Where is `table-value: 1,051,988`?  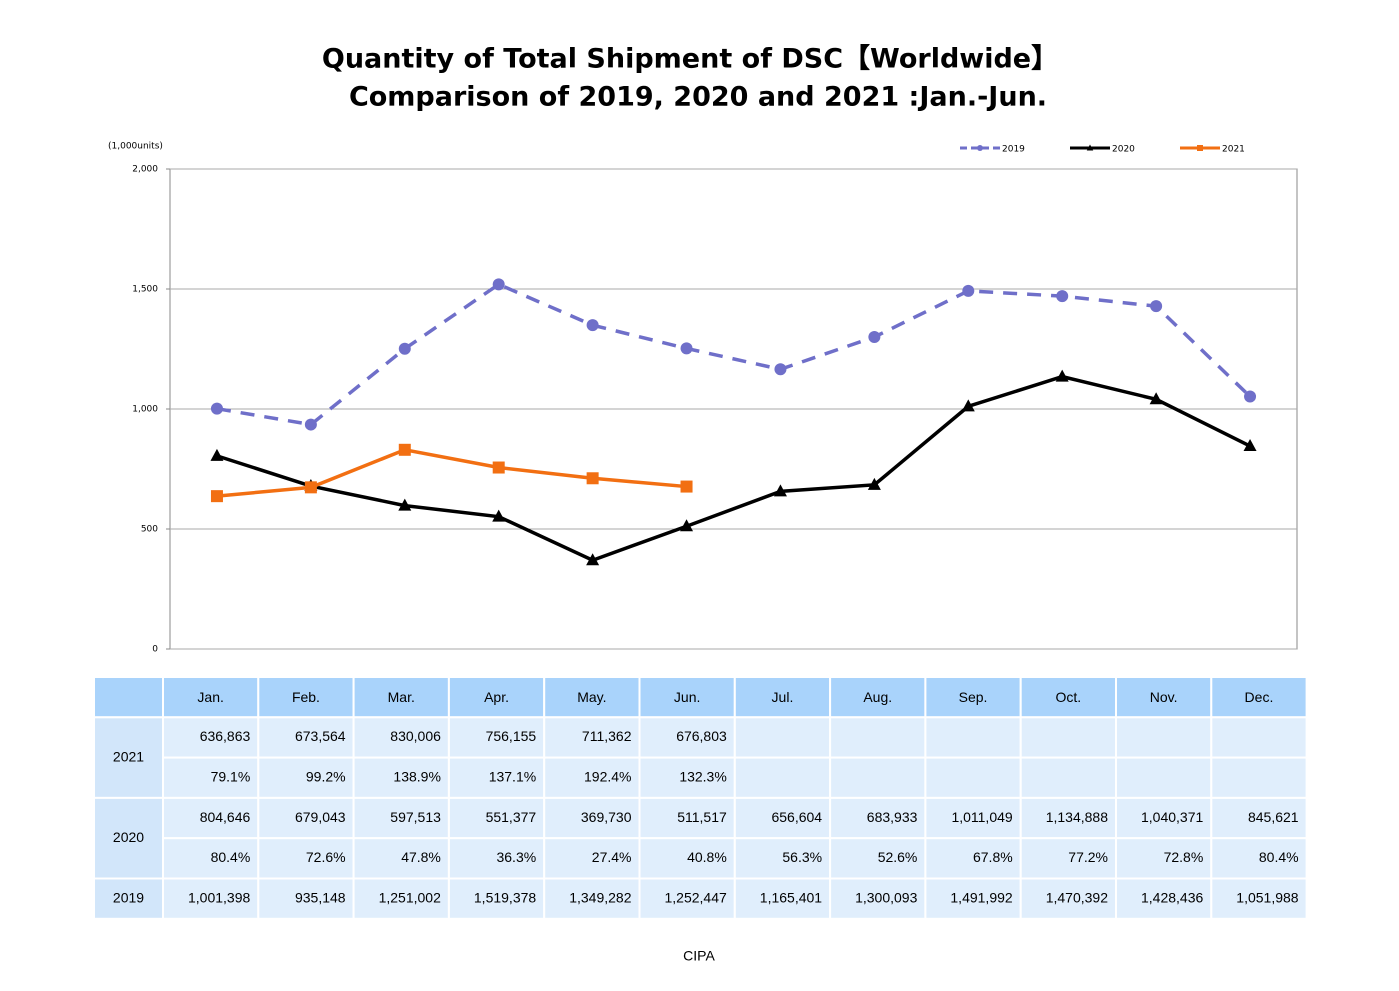
table-value: 1,051,988 is located at coordinates (1267, 897).